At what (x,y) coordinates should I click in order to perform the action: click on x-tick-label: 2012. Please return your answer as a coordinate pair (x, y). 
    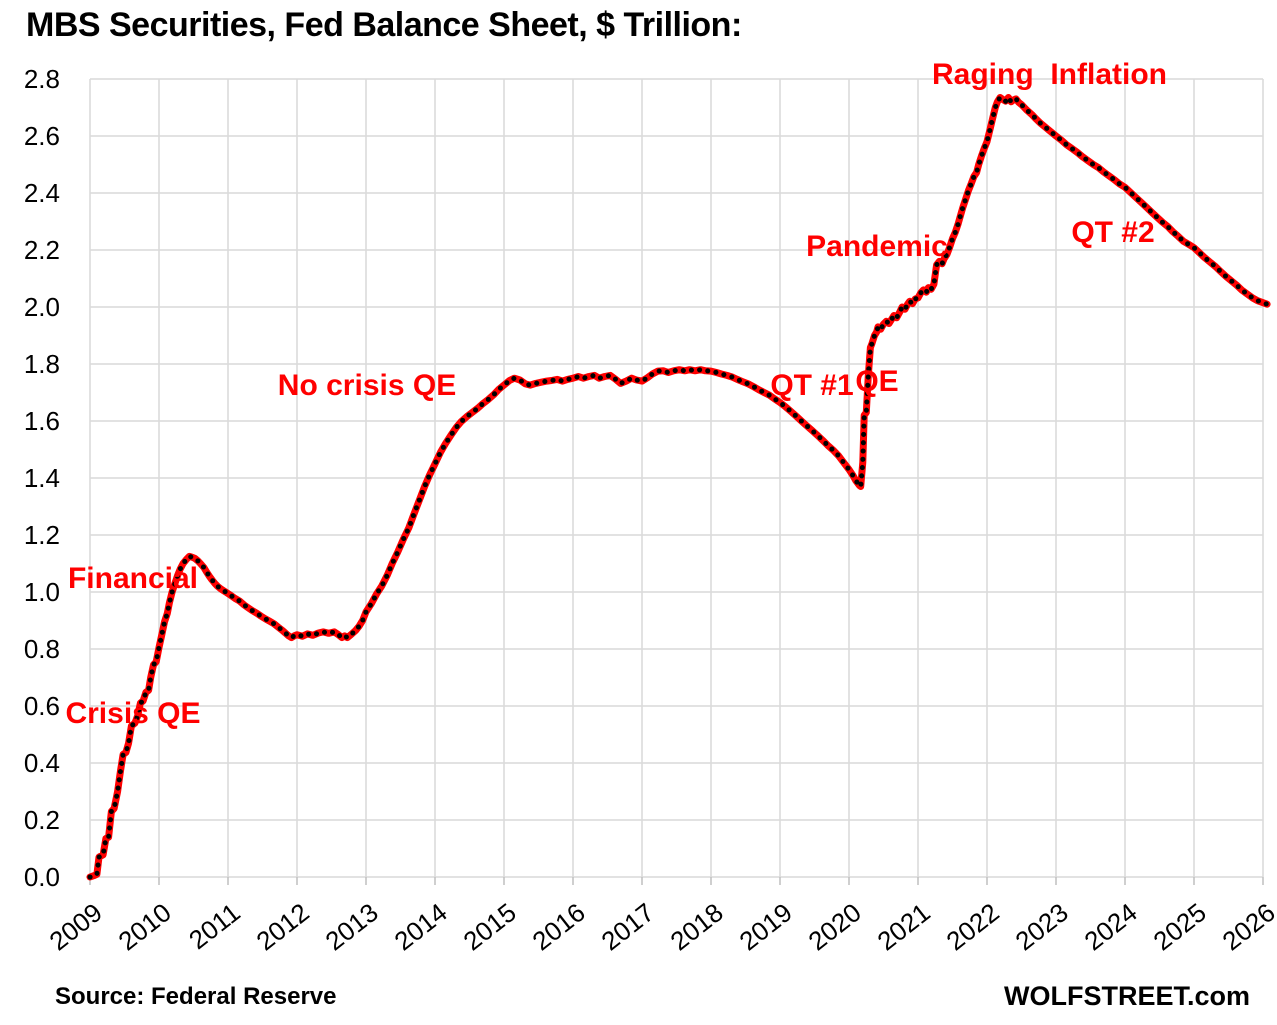
    Looking at the image, I should click on (283, 926).